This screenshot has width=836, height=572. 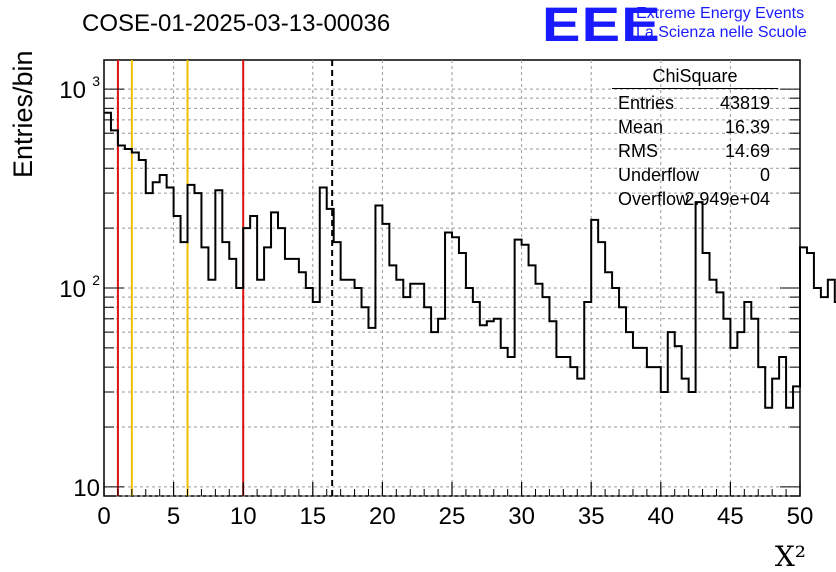 I want to click on stats-key: Overflow, so click(x=654, y=199).